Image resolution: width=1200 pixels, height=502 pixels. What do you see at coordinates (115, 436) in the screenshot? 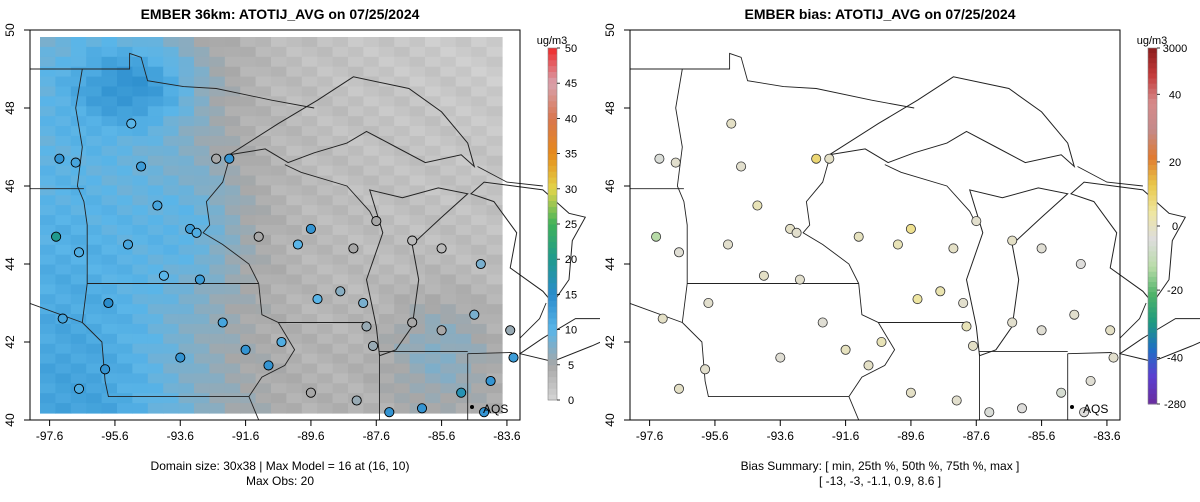
I see `x-tick-label: -95.6` at bounding box center [115, 436].